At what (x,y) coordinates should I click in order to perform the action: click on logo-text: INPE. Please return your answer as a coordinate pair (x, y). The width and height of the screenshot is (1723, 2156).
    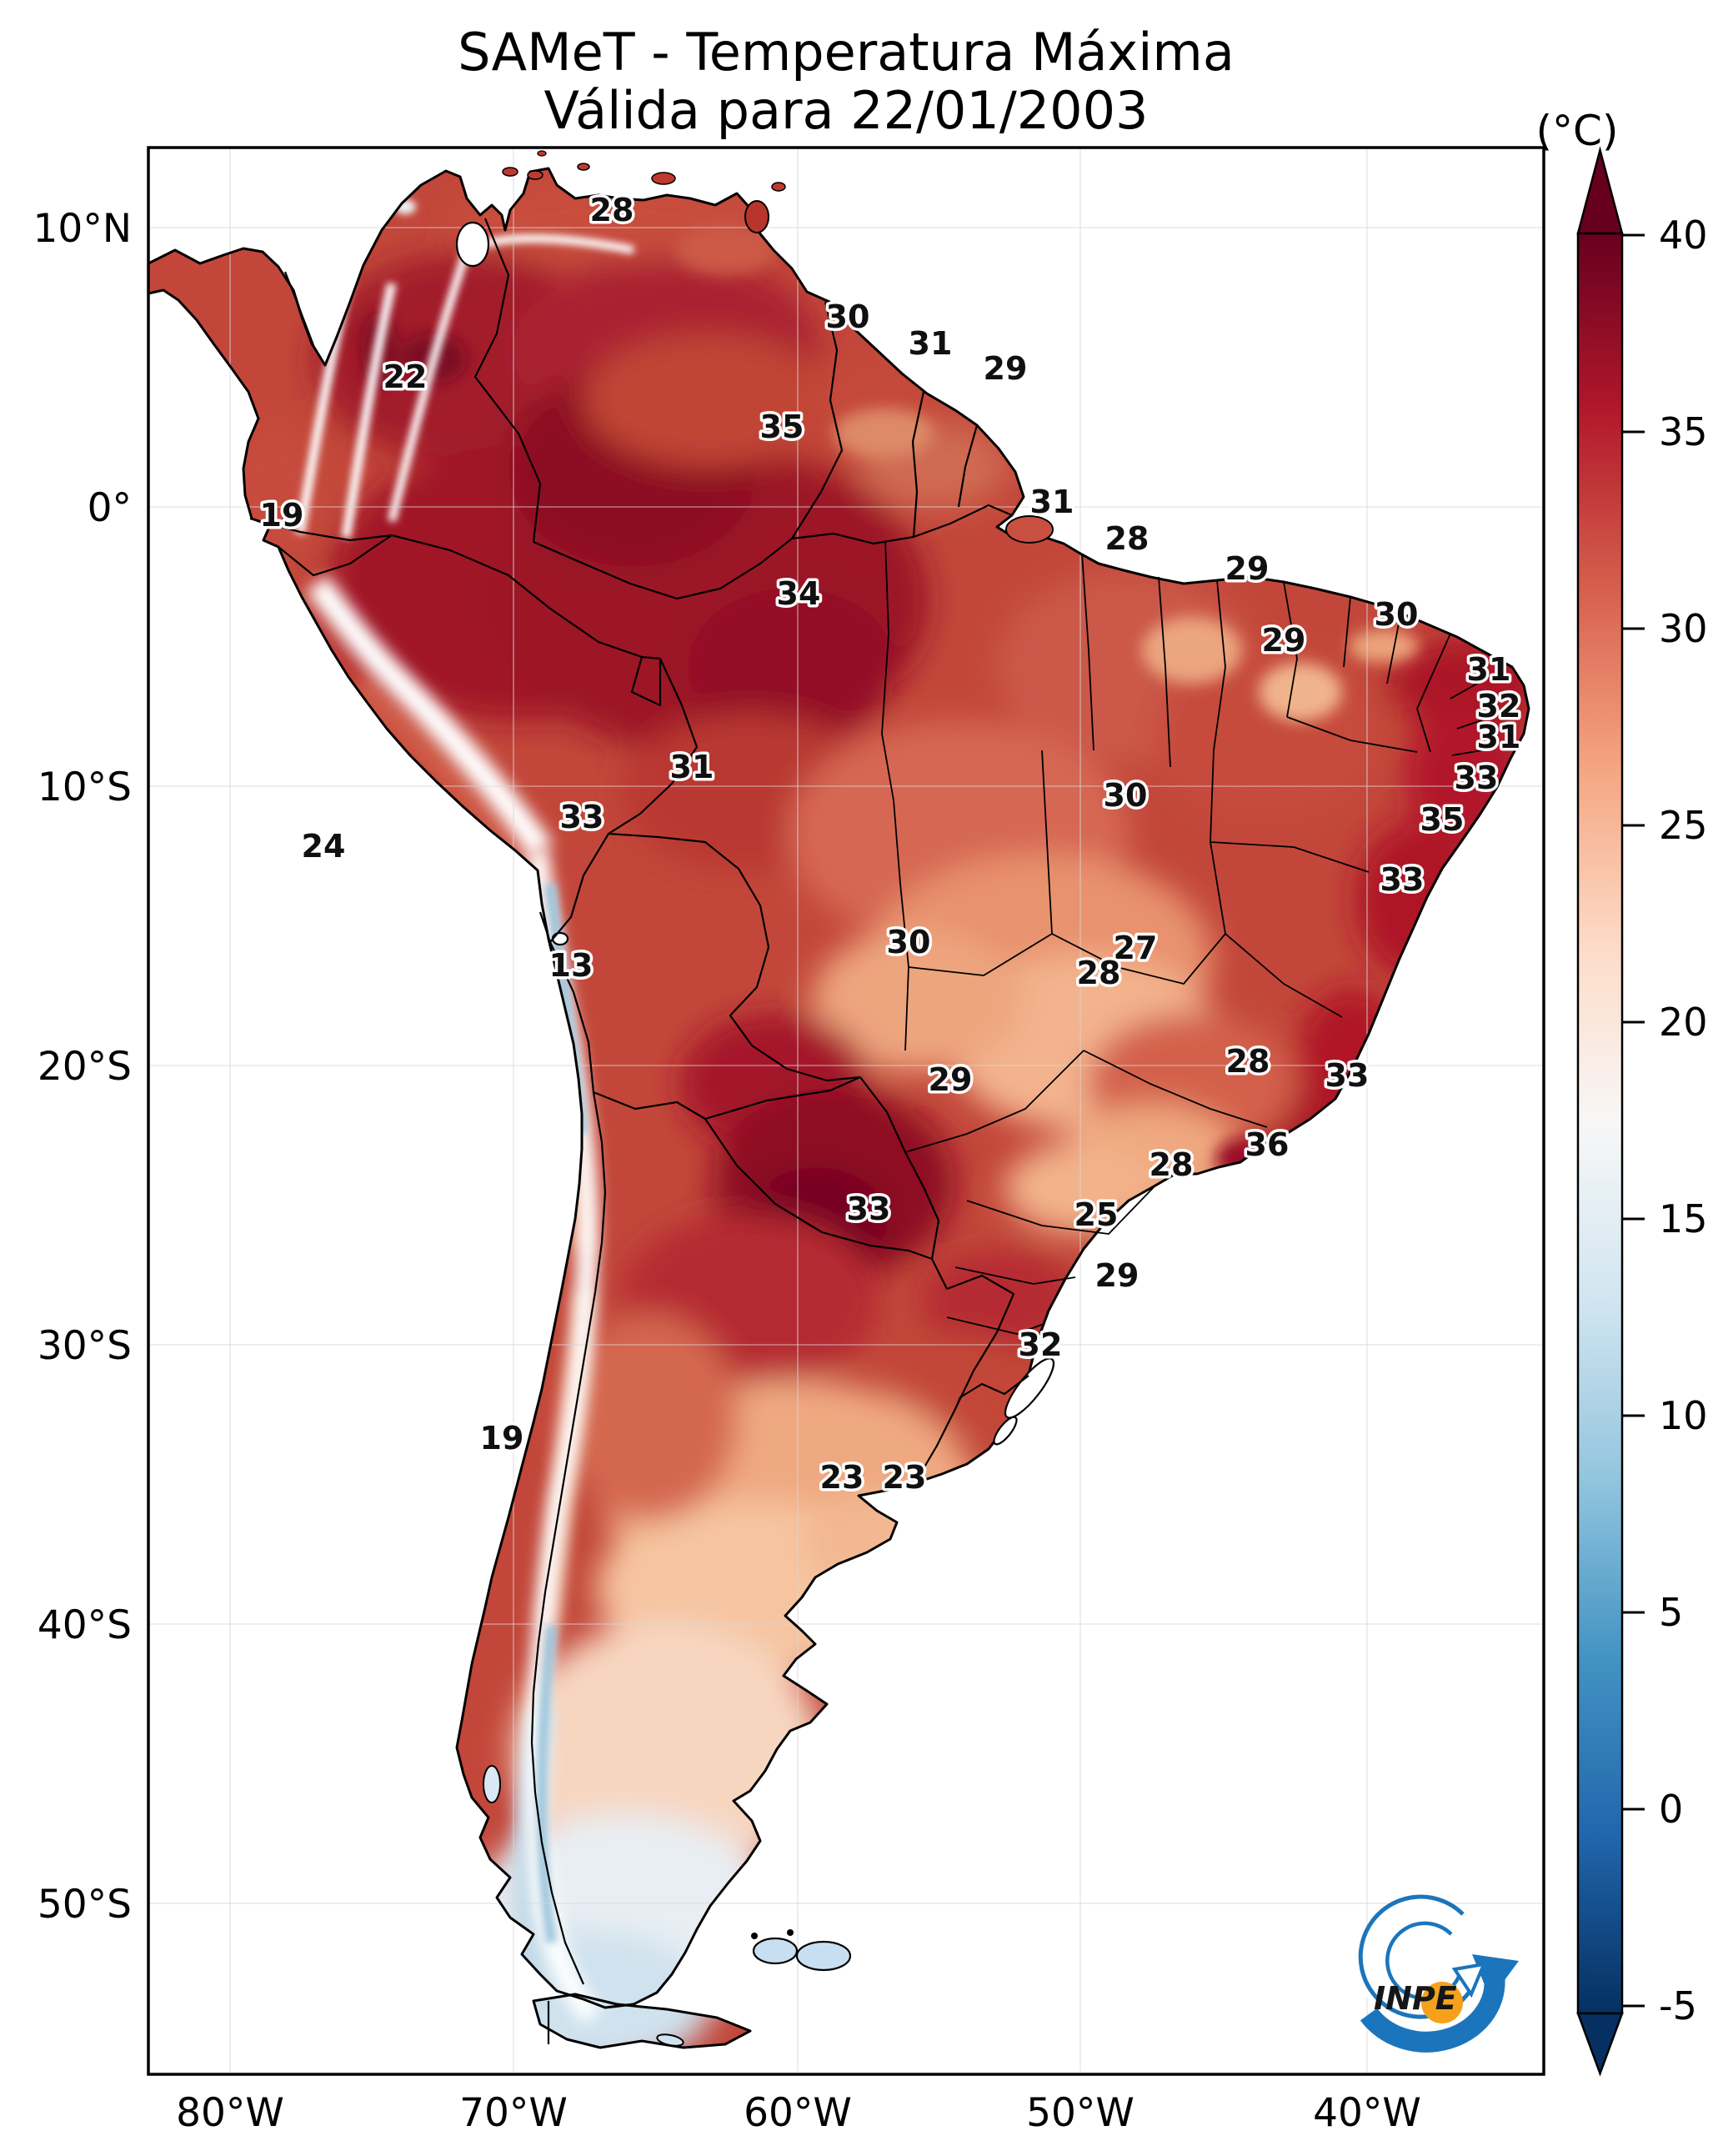
    Looking at the image, I should click on (1415, 1998).